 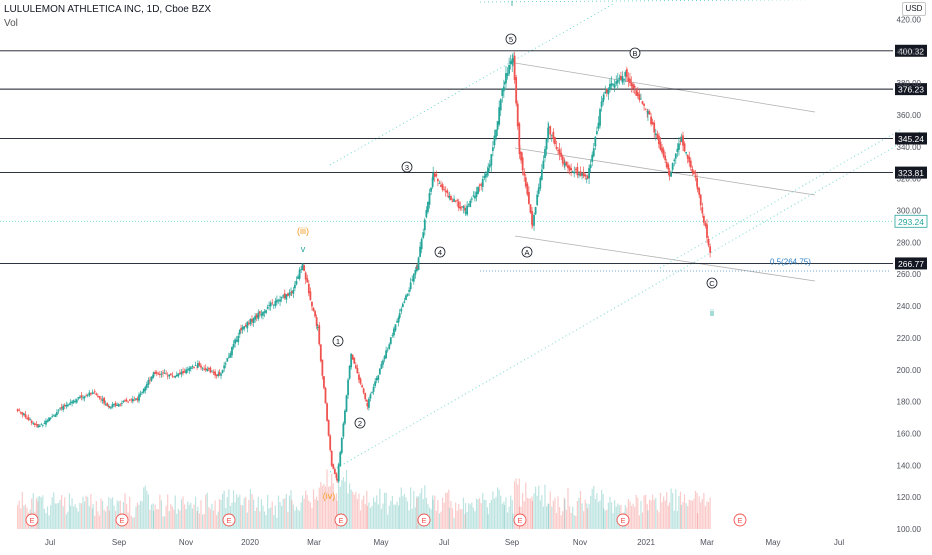 What do you see at coordinates (909, 242) in the screenshot?
I see `y-tick-label: 280.00` at bounding box center [909, 242].